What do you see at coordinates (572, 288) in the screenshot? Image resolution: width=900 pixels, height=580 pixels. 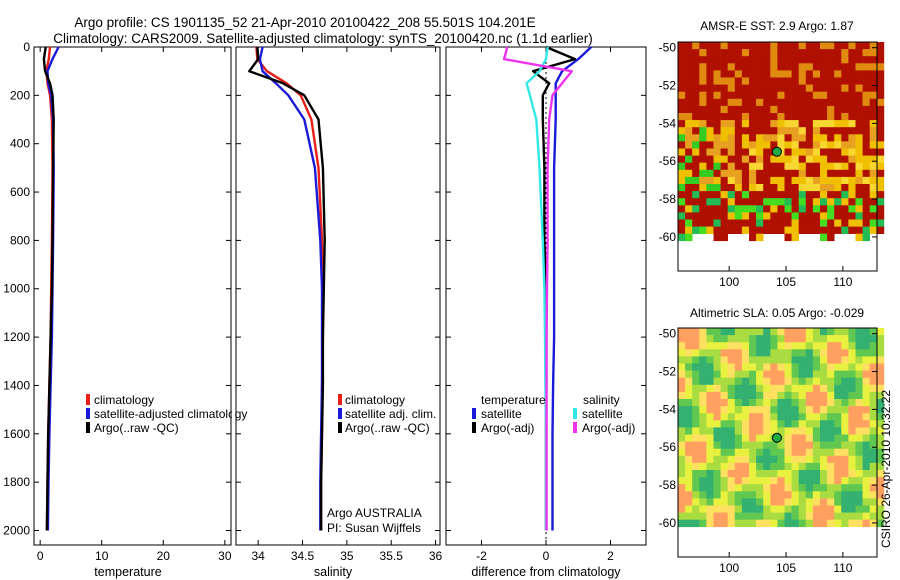 I see `difference-series-temperature-satellite` at bounding box center [572, 288].